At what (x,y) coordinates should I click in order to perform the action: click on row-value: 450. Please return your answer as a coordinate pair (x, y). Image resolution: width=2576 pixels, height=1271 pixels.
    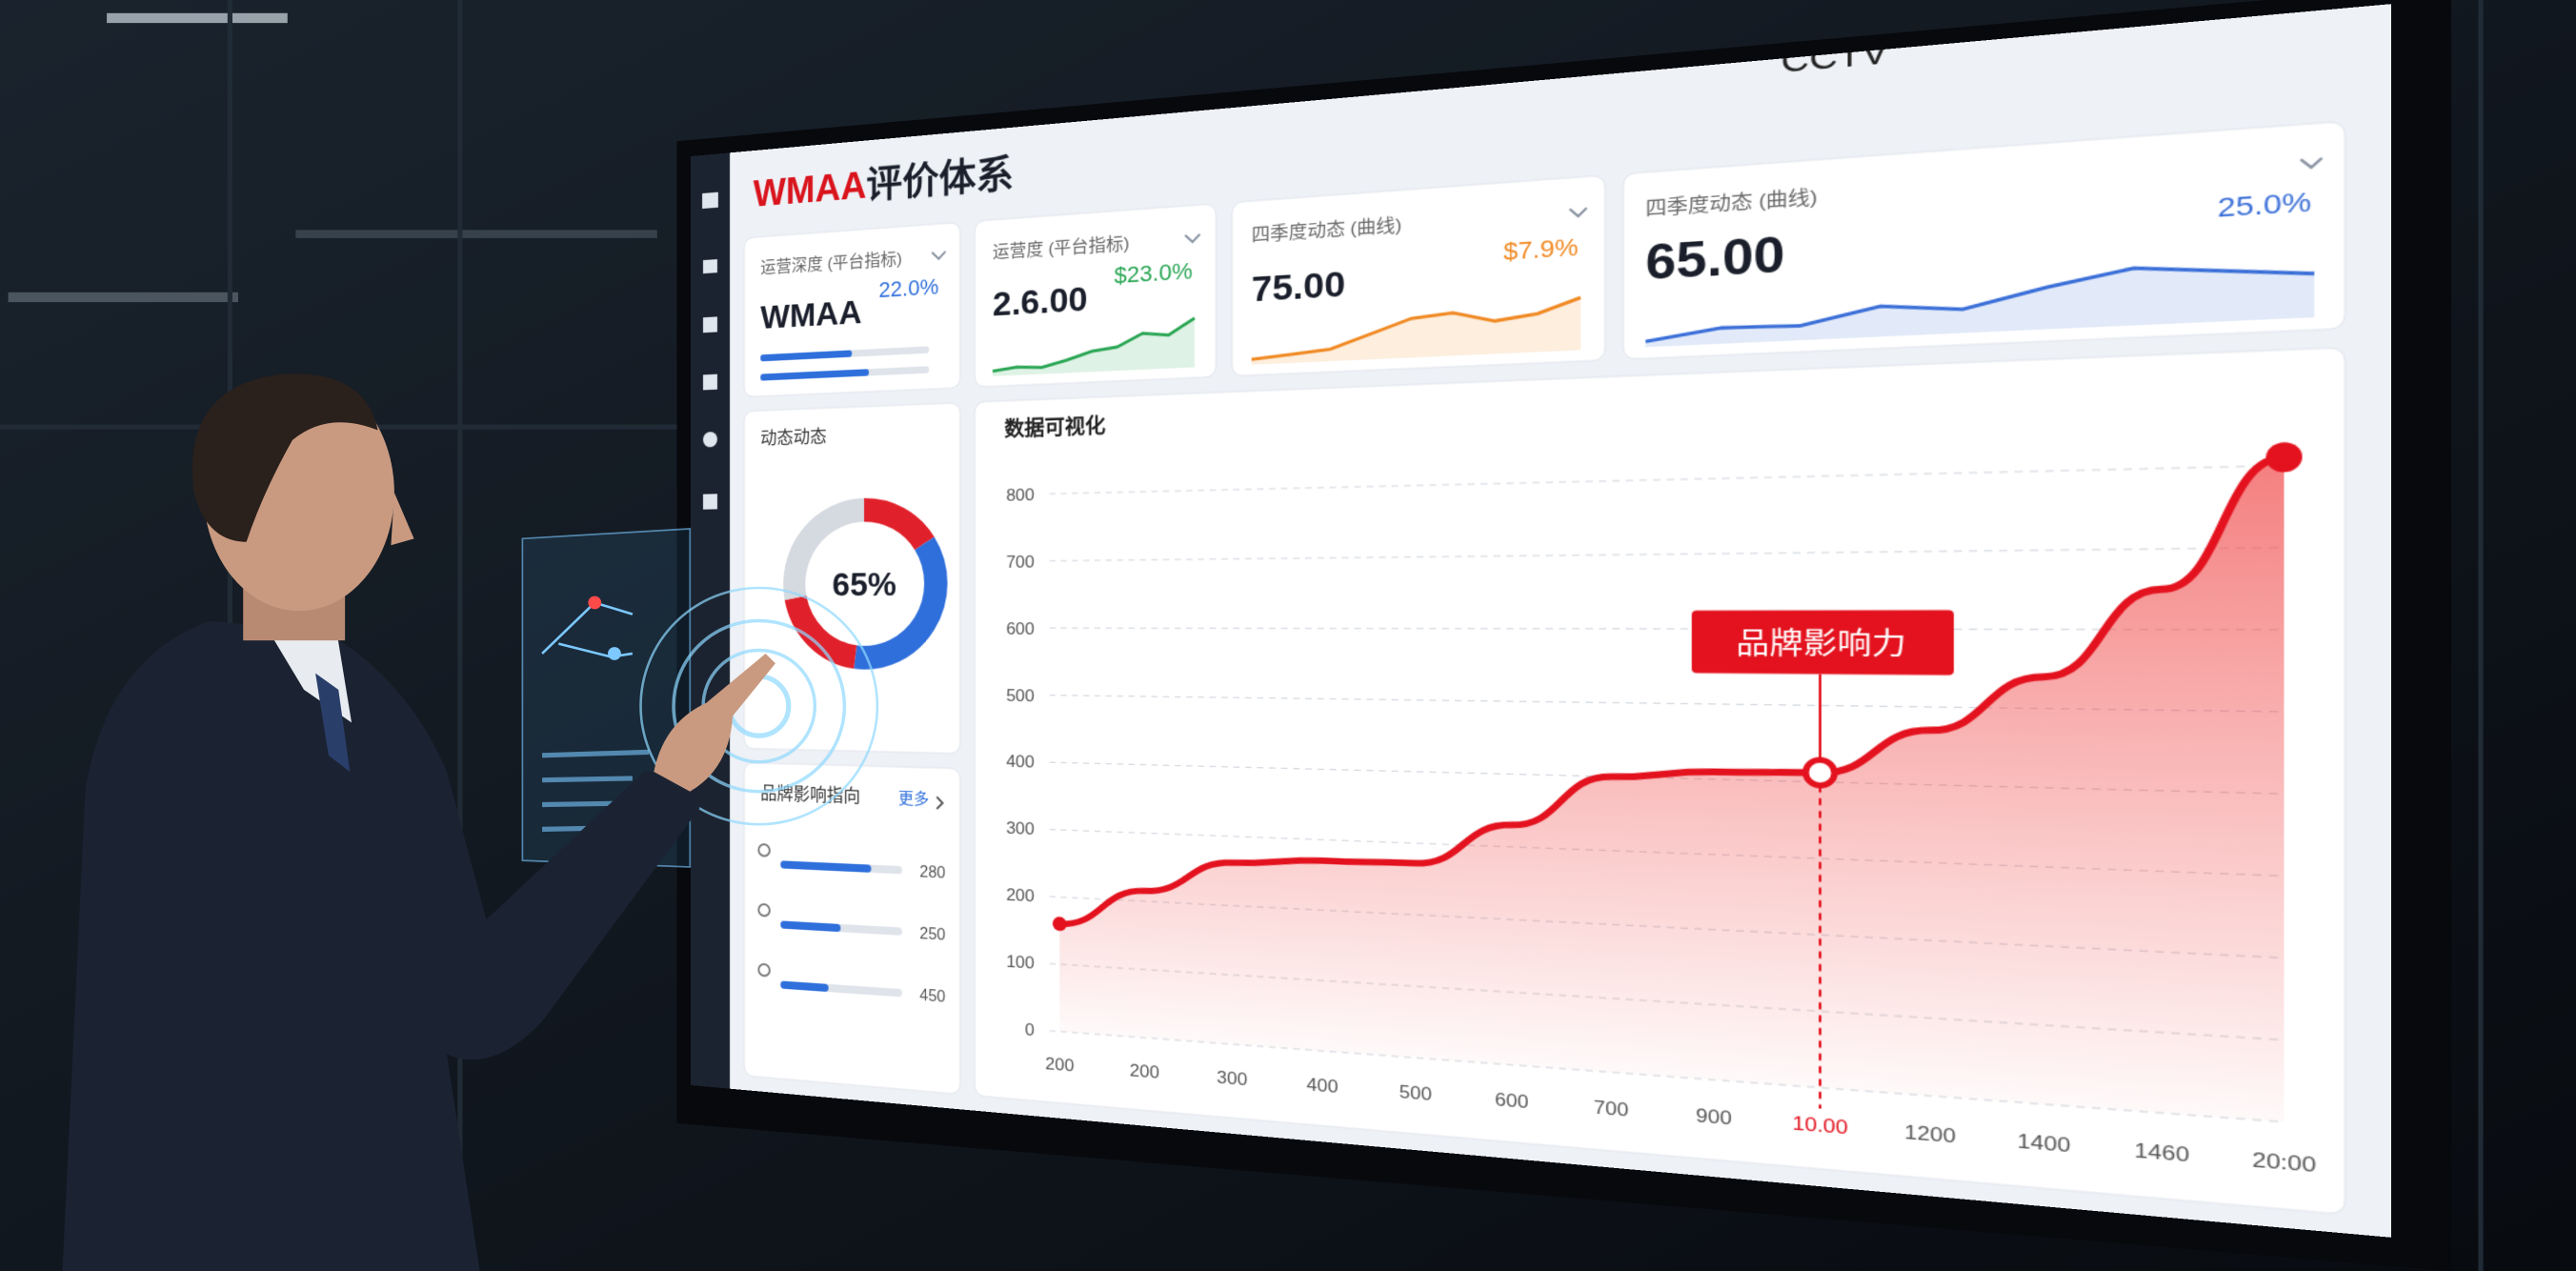
    Looking at the image, I should click on (932, 996).